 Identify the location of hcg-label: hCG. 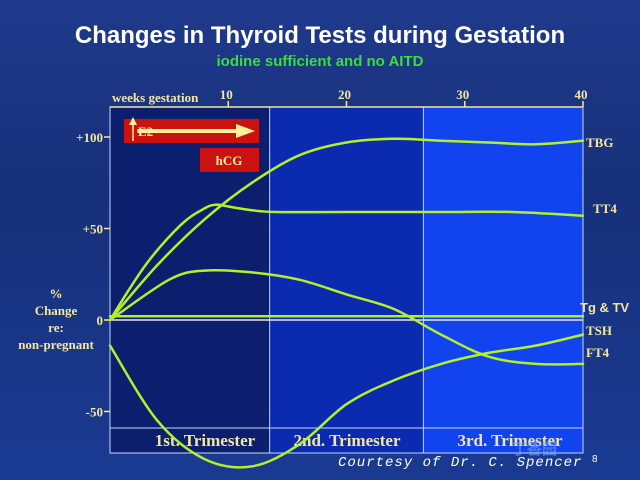
(229, 160).